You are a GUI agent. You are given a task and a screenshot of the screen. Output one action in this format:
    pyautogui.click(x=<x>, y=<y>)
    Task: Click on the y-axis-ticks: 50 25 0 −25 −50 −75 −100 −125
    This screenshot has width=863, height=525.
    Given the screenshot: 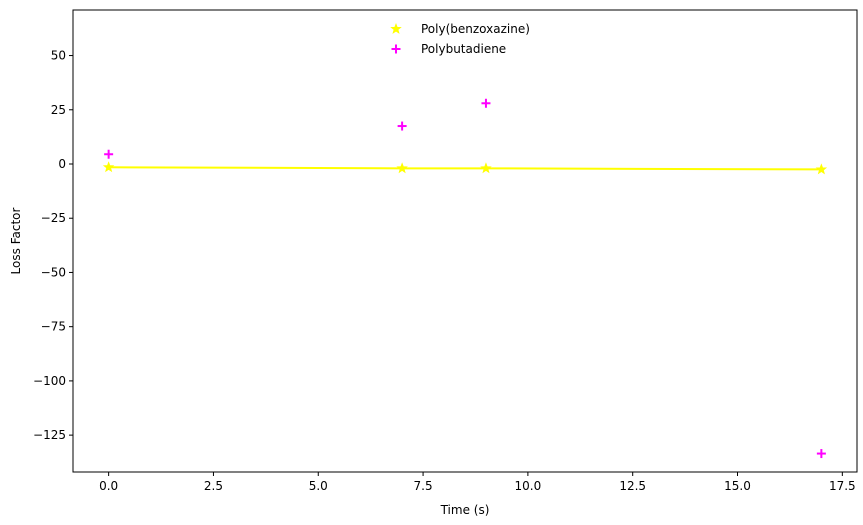 What is the action you would take?
    pyautogui.click(x=53, y=245)
    